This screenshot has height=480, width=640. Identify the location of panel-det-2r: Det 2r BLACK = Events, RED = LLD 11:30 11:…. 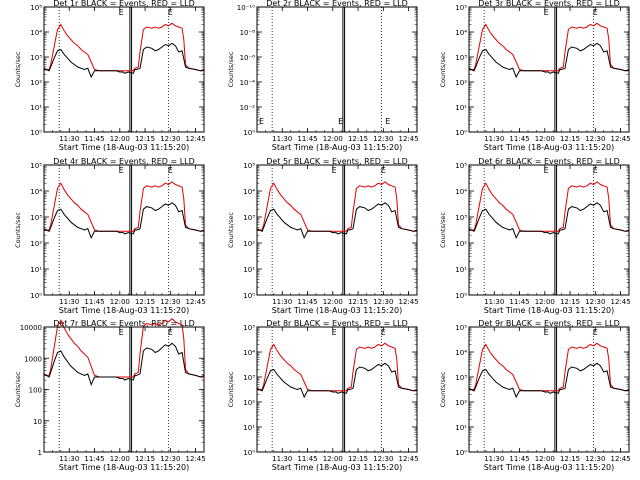
(323, 76).